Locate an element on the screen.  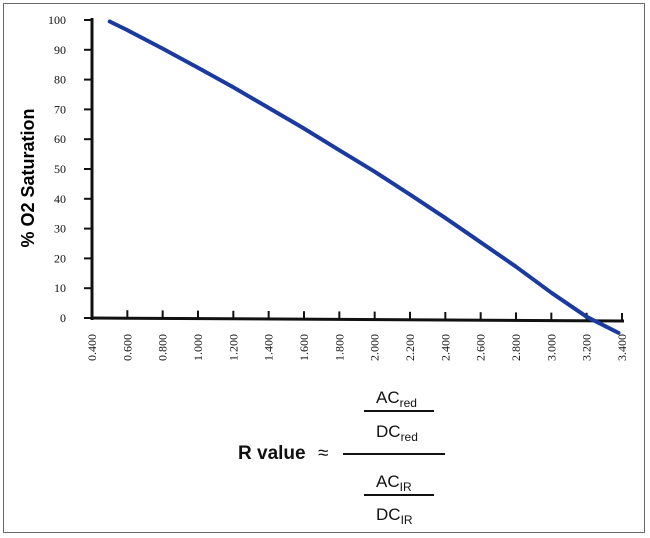
y-tick-label: 10 is located at coordinates (60, 288).